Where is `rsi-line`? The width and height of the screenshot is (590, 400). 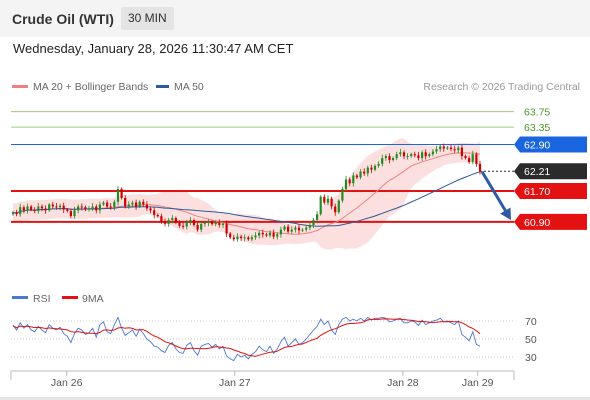
rsi-line is located at coordinates (246, 339).